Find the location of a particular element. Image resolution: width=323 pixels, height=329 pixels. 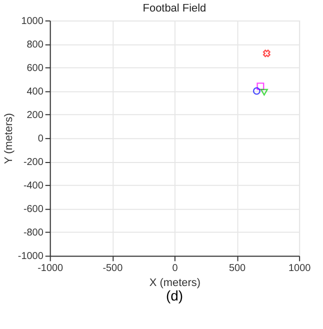

x-axis-title: X (meters) is located at coordinates (175, 283).